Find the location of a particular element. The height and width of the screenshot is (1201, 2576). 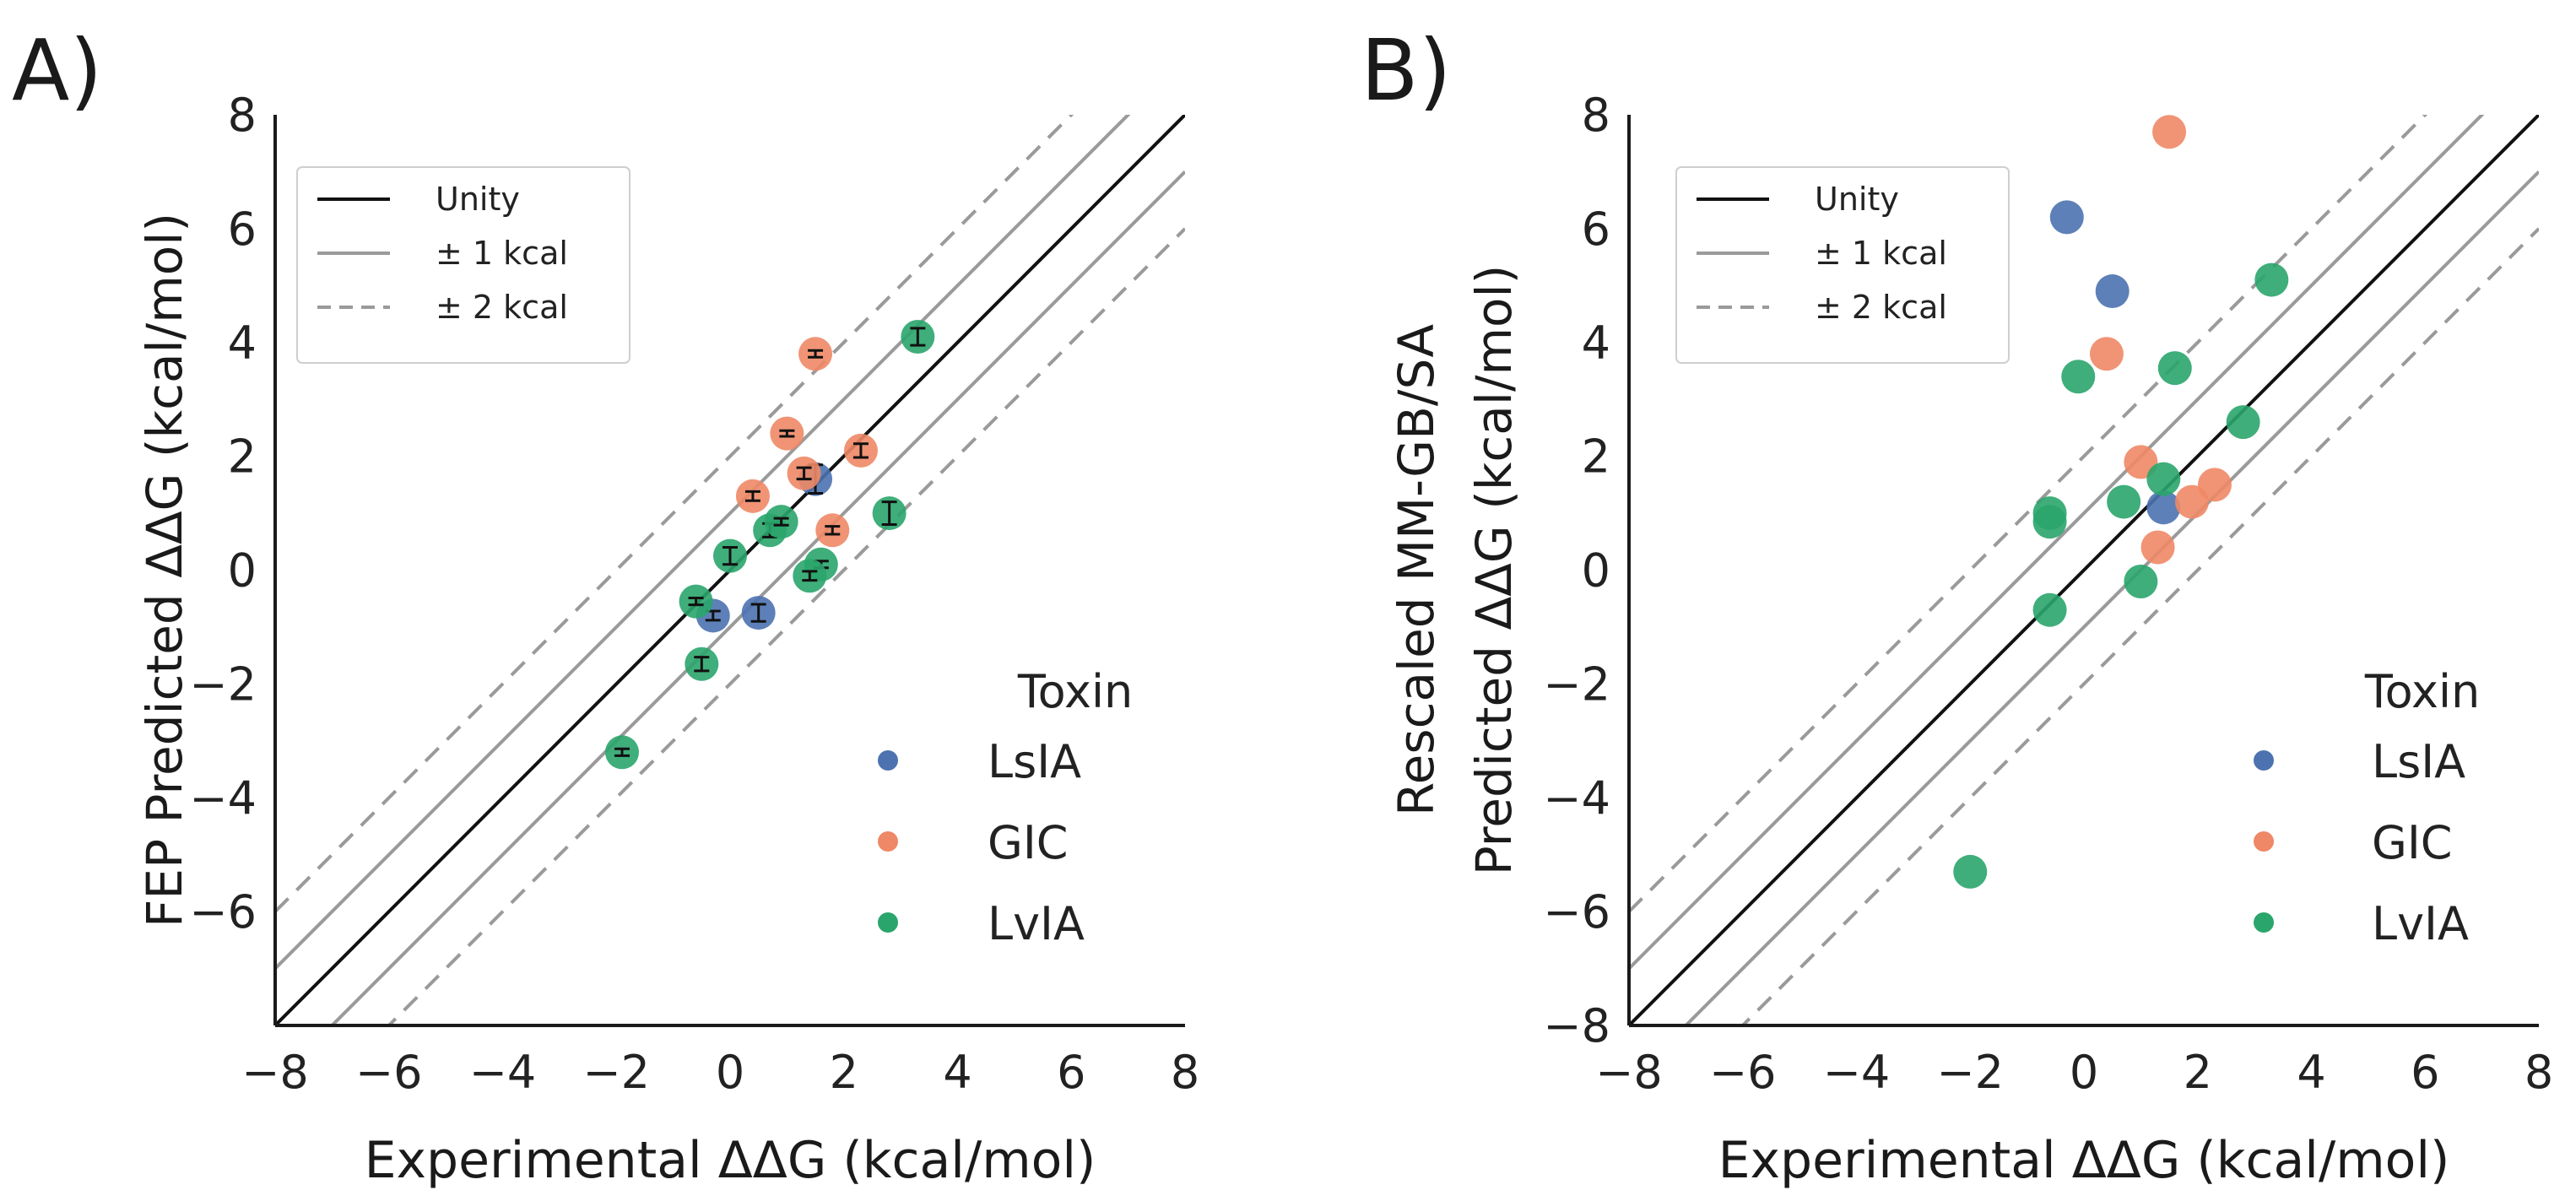

reference-line-legend-a: Unity ± 1 kcal ± 2 kcal is located at coordinates (463, 265).